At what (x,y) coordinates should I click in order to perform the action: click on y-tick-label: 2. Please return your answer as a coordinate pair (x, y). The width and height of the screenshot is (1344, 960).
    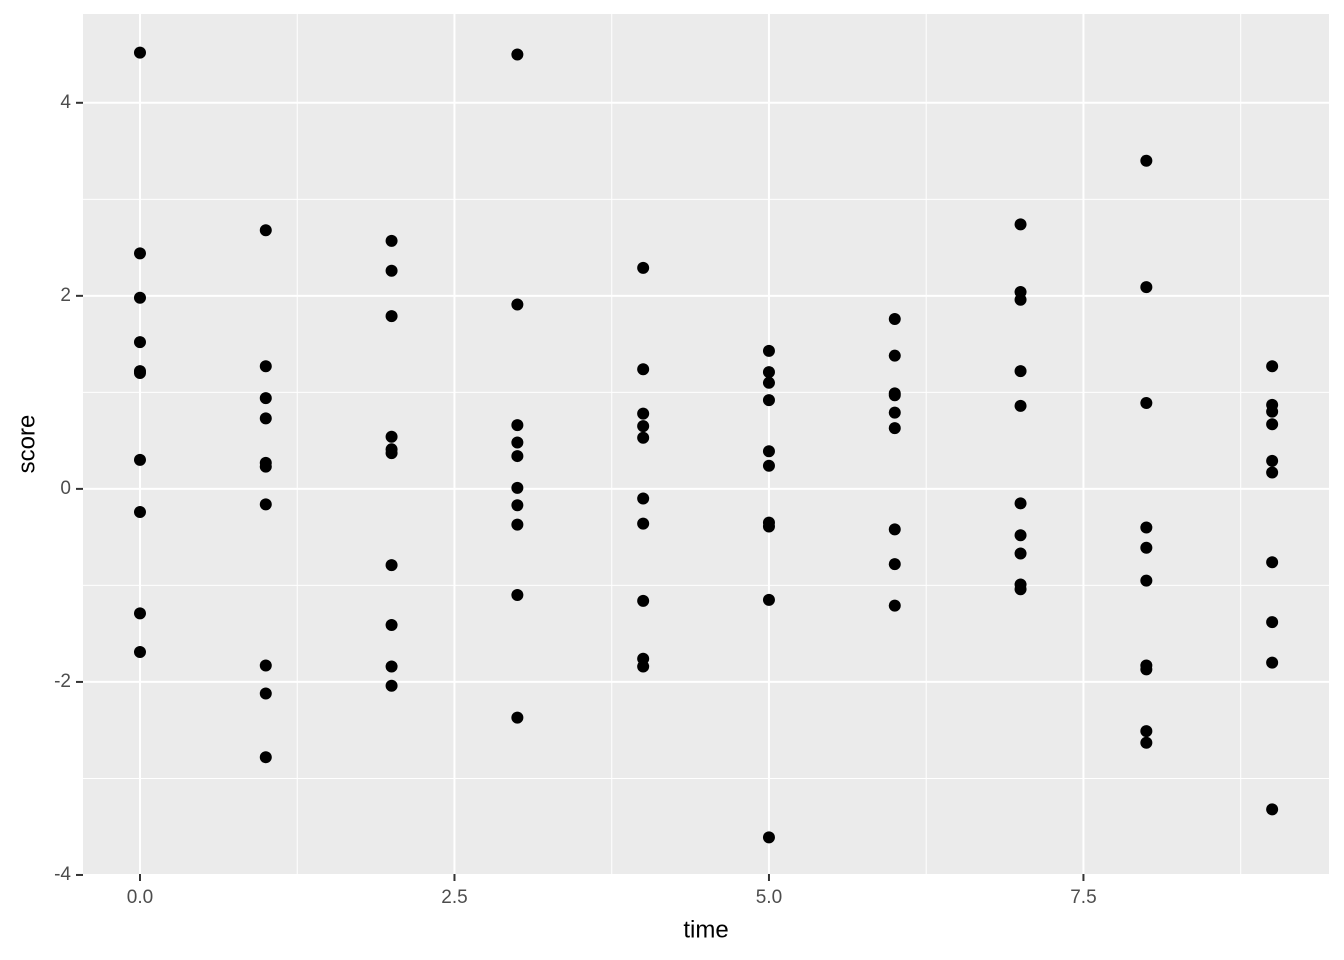
    Looking at the image, I should click on (65, 295).